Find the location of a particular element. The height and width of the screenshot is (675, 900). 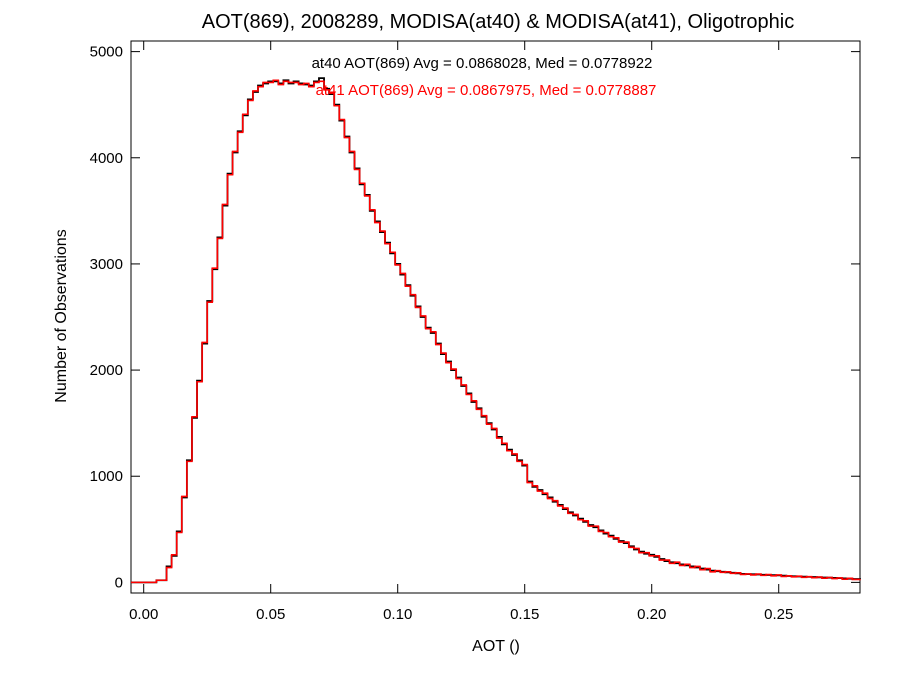

y-tick-label: 3000 is located at coordinates (106, 264).